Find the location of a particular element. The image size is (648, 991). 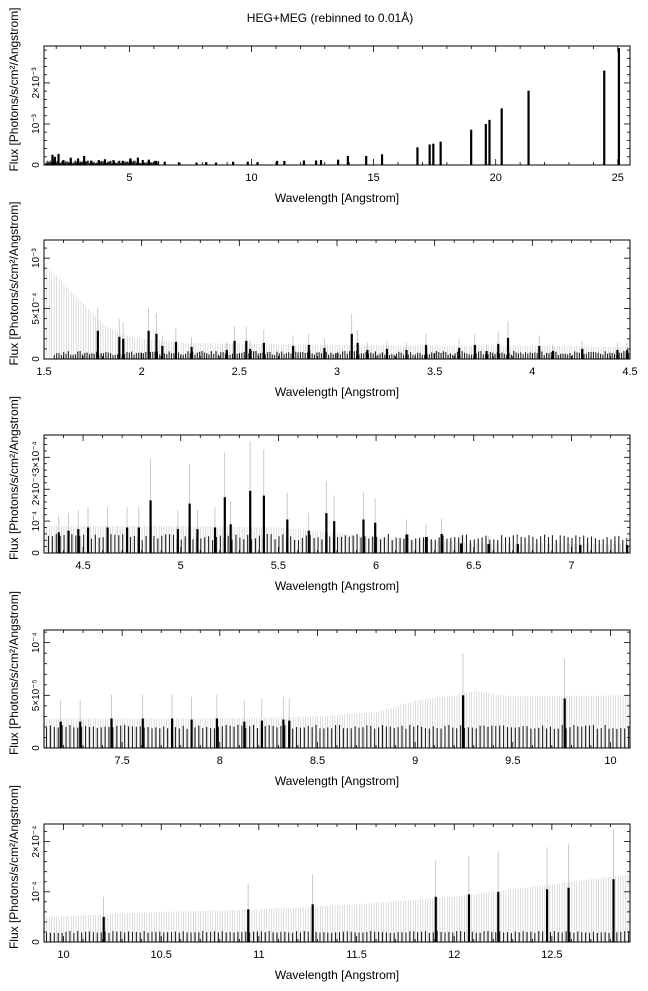

x-tick-label: 8 is located at coordinates (220, 761).